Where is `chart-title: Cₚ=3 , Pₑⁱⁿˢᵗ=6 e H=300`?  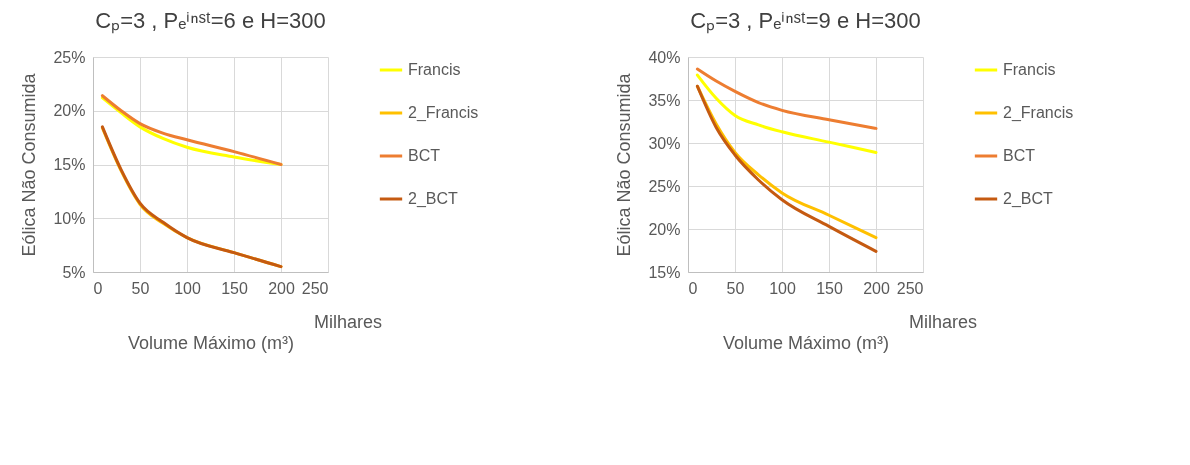 chart-title: Cₚ=3 , Pₑⁱⁿˢᵗ=6 e H=300 is located at coordinates (210, 21).